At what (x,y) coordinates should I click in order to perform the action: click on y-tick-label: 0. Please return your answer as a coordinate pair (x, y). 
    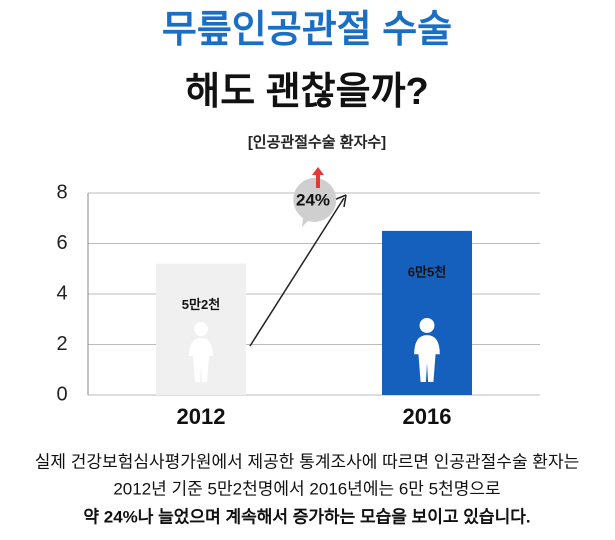
    Looking at the image, I should click on (61, 394).